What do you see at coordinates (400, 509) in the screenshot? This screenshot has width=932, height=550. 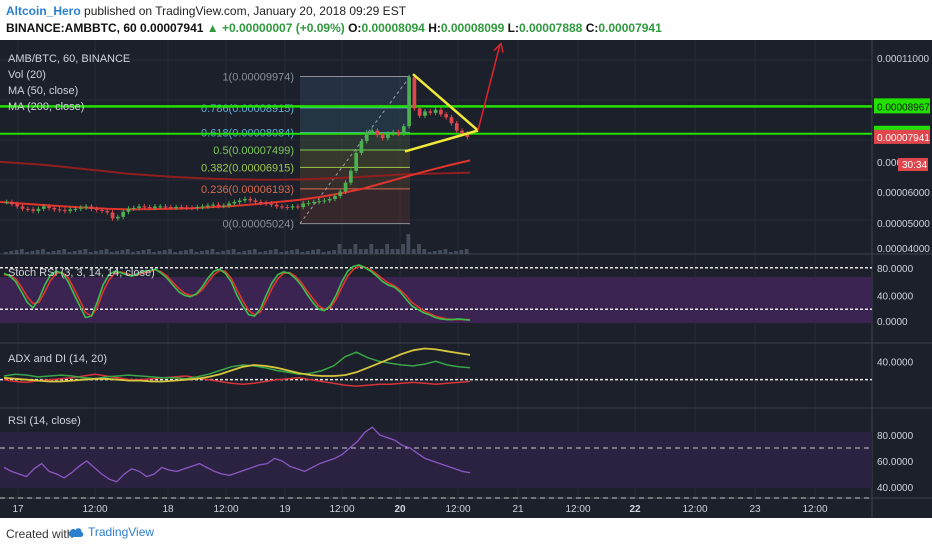 I see `time-axis-label: 20` at bounding box center [400, 509].